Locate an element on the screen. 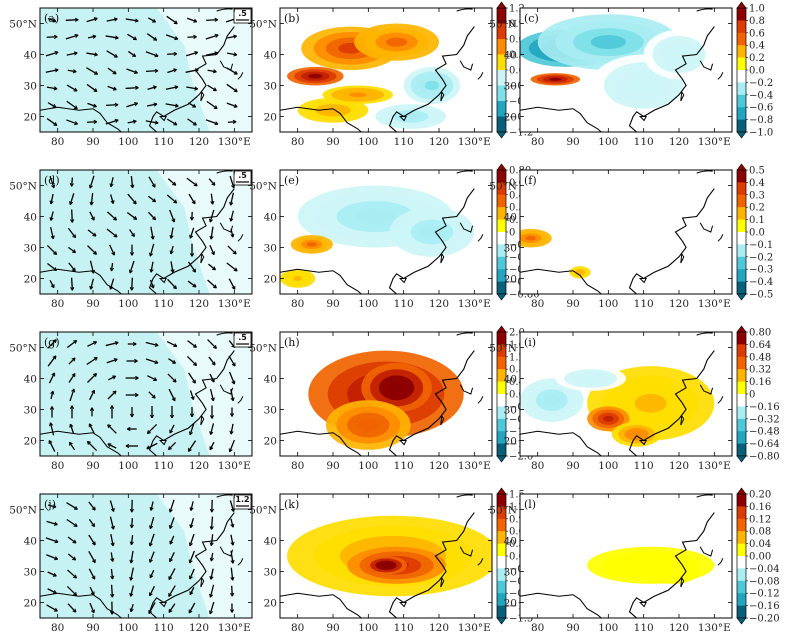  colorbar-tick-label: 0.64 is located at coordinates (760, 345).